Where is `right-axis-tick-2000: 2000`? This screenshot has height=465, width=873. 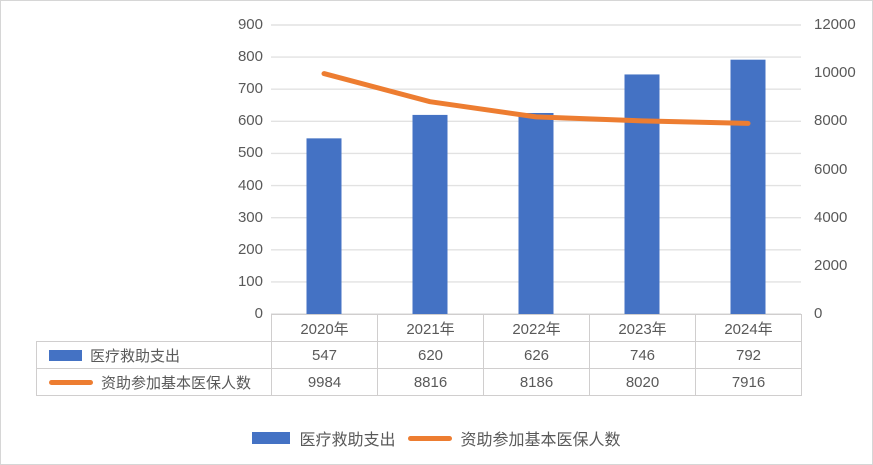
right-axis-tick-2000: 2000 is located at coordinates (831, 265).